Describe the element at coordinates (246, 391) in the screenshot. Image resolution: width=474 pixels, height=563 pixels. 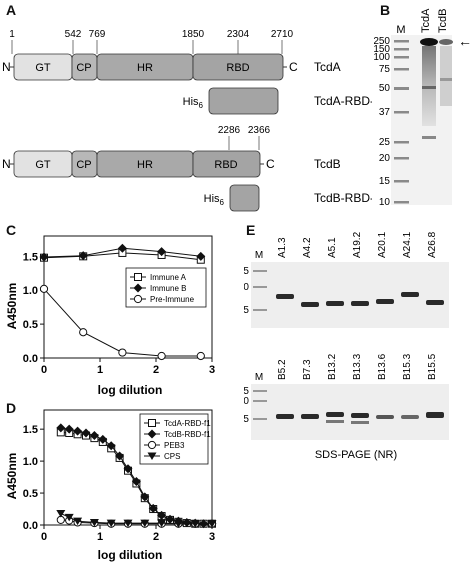
I see `gel-e-bottom-marker-25: 25` at that location.